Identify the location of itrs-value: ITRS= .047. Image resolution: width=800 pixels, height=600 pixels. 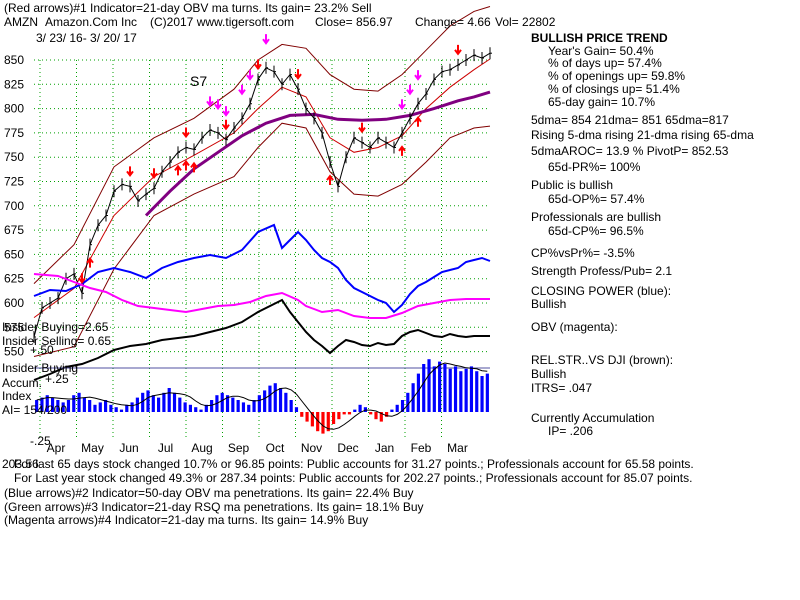
(562, 388).